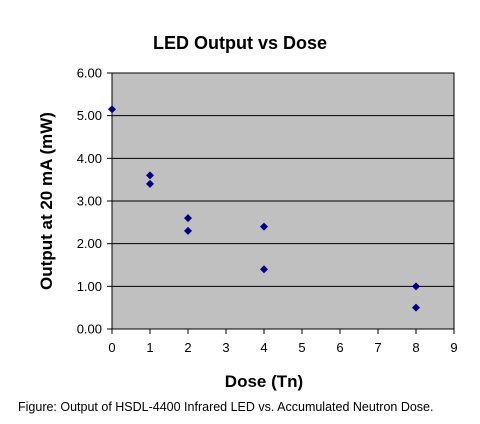 This screenshot has width=480, height=424. What do you see at coordinates (89, 286) in the screenshot?
I see `y-tick-label: 1.00` at bounding box center [89, 286].